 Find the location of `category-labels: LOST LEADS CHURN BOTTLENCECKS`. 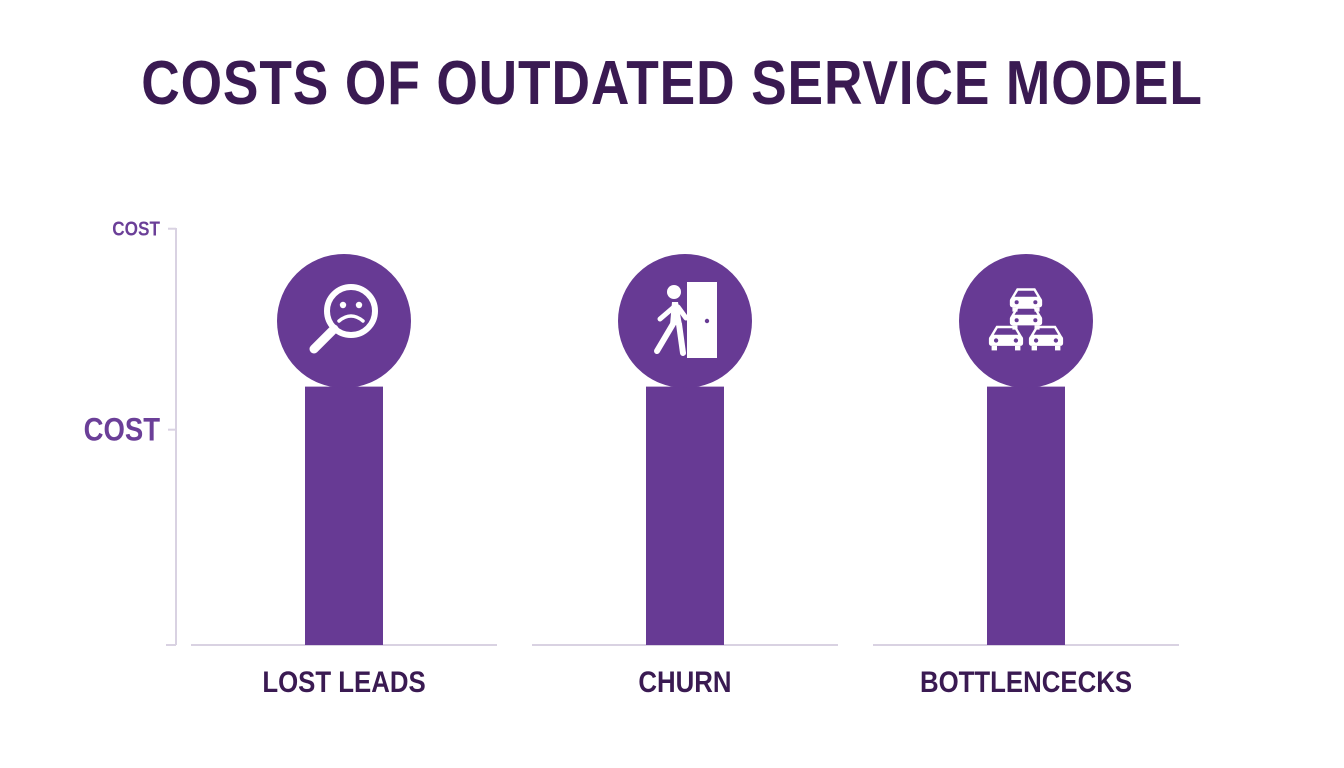

category-labels: LOST LEADS CHURN BOTTLENCECKS is located at coordinates (697, 681).